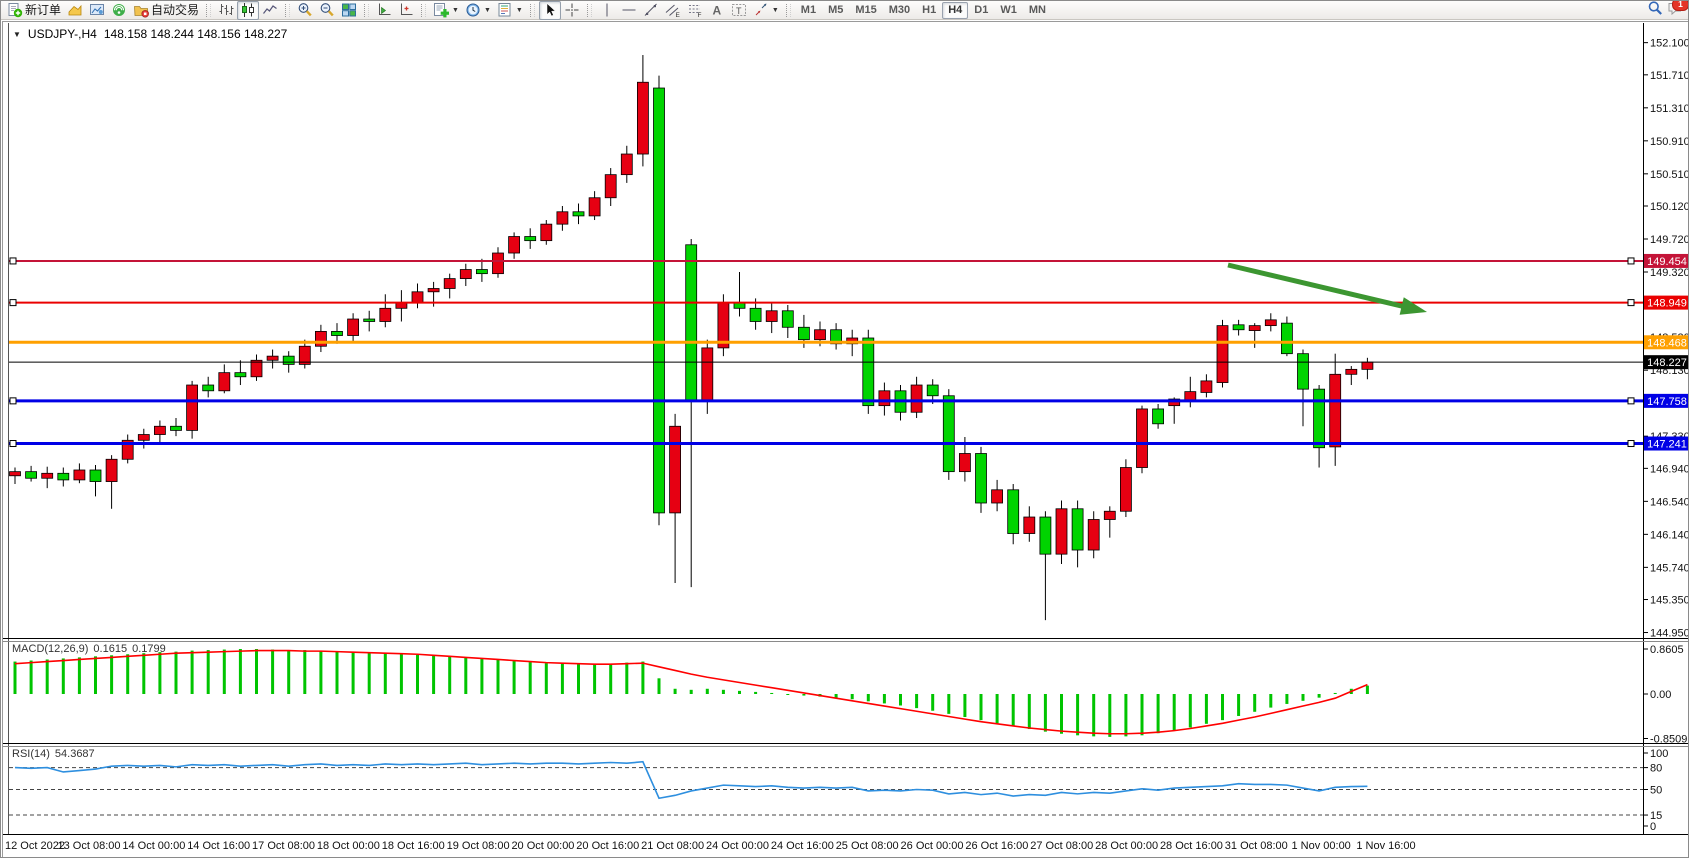 The width and height of the screenshot is (1689, 858). Describe the element at coordinates (34, 10) in the screenshot. I see `new-order-button: 新订单` at that location.